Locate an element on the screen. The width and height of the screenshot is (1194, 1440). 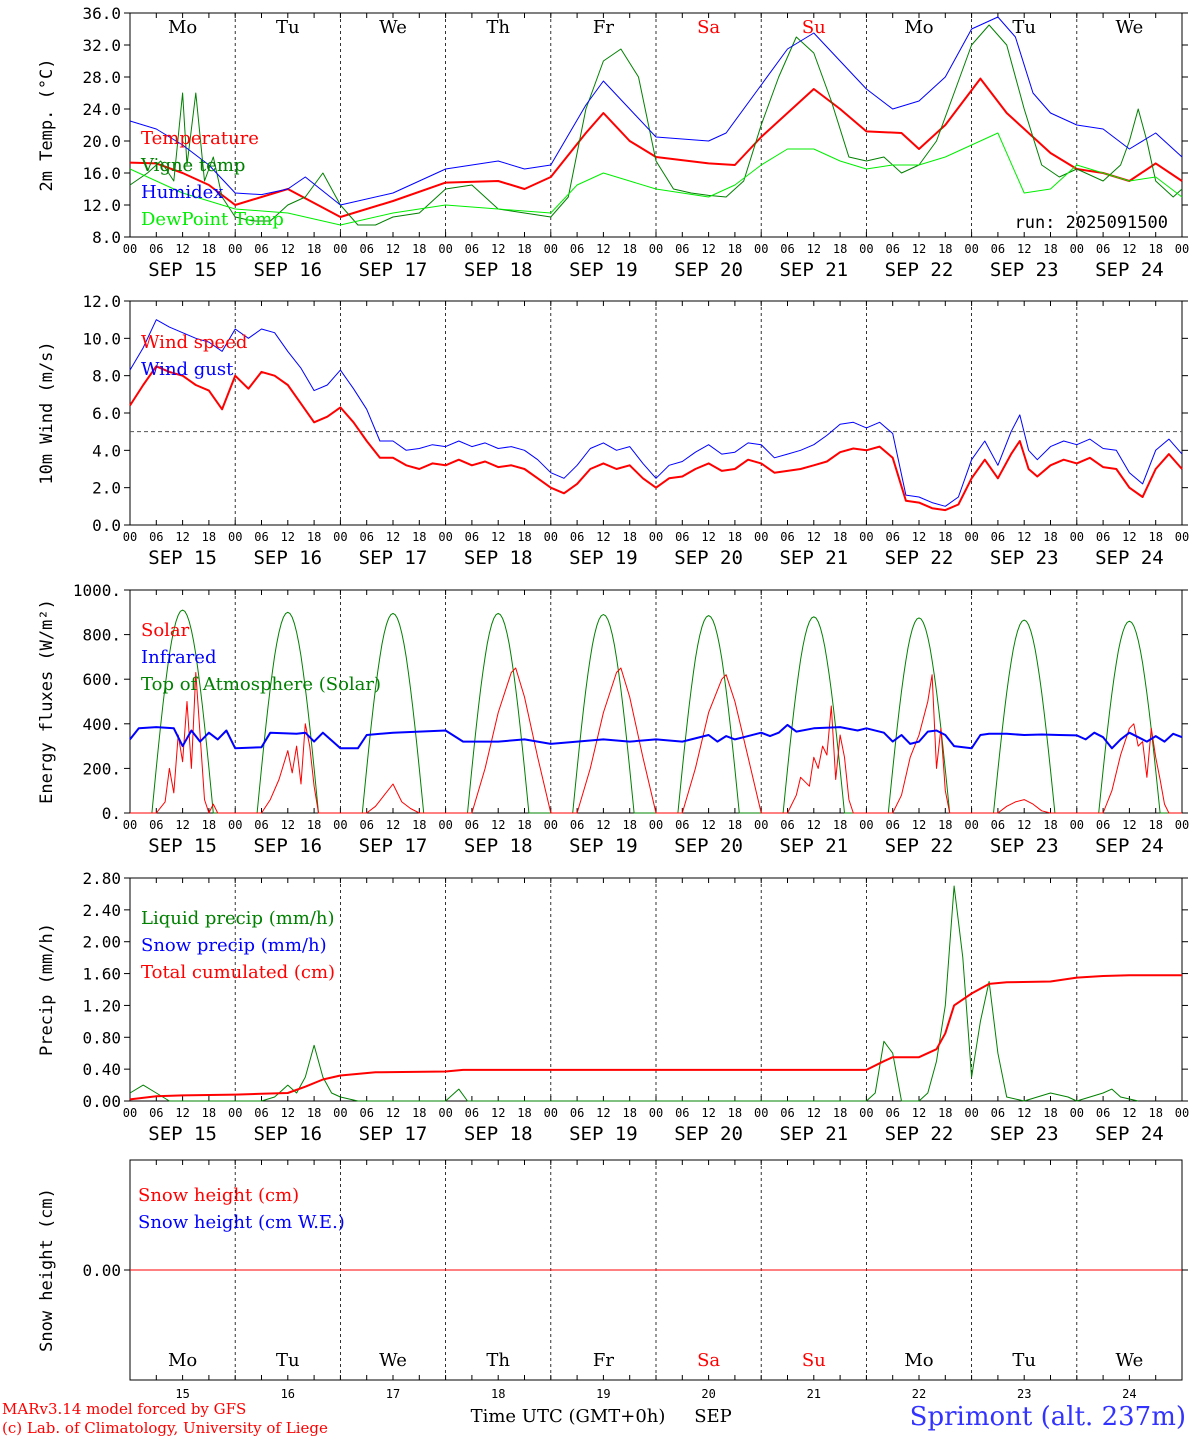
y-tick-label: 10.0 is located at coordinates (101, 338).